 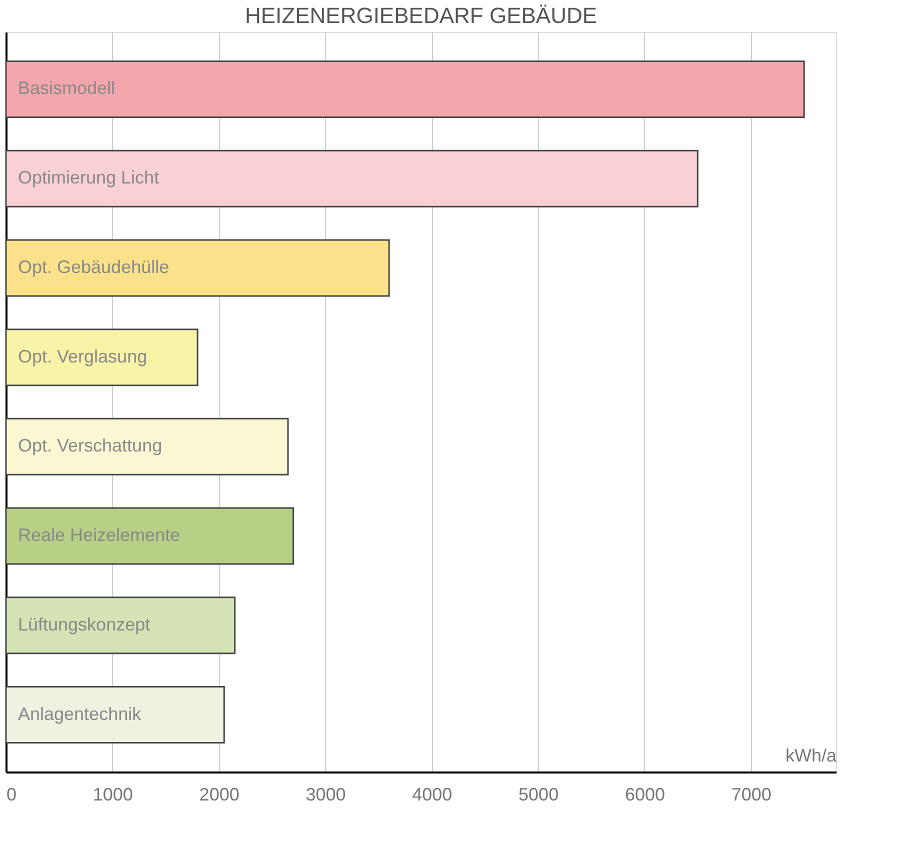 I want to click on x-tick-label: 0, so click(x=11, y=794).